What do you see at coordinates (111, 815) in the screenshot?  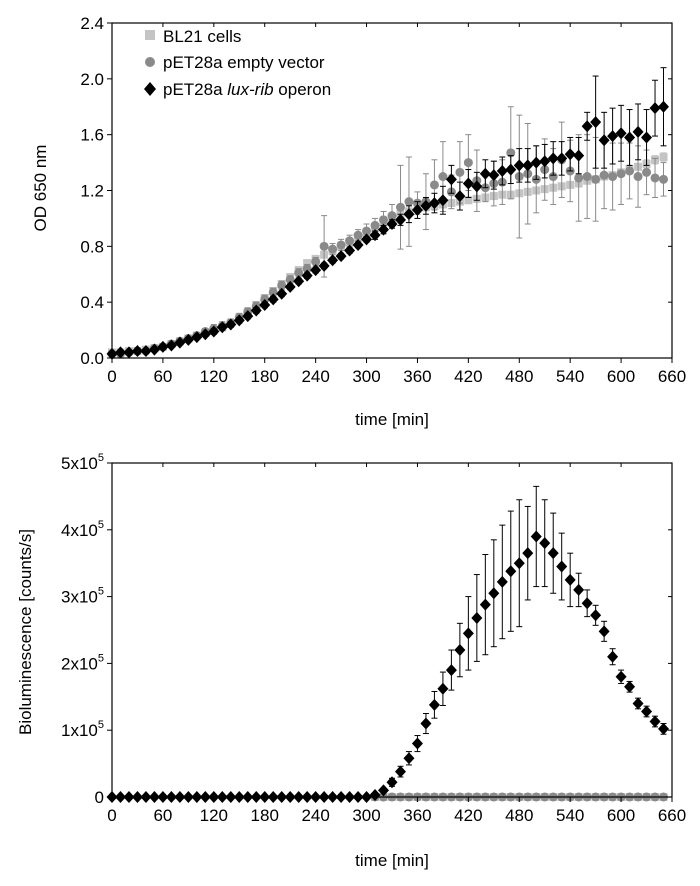 I see `x-tick-label: 0` at bounding box center [111, 815].